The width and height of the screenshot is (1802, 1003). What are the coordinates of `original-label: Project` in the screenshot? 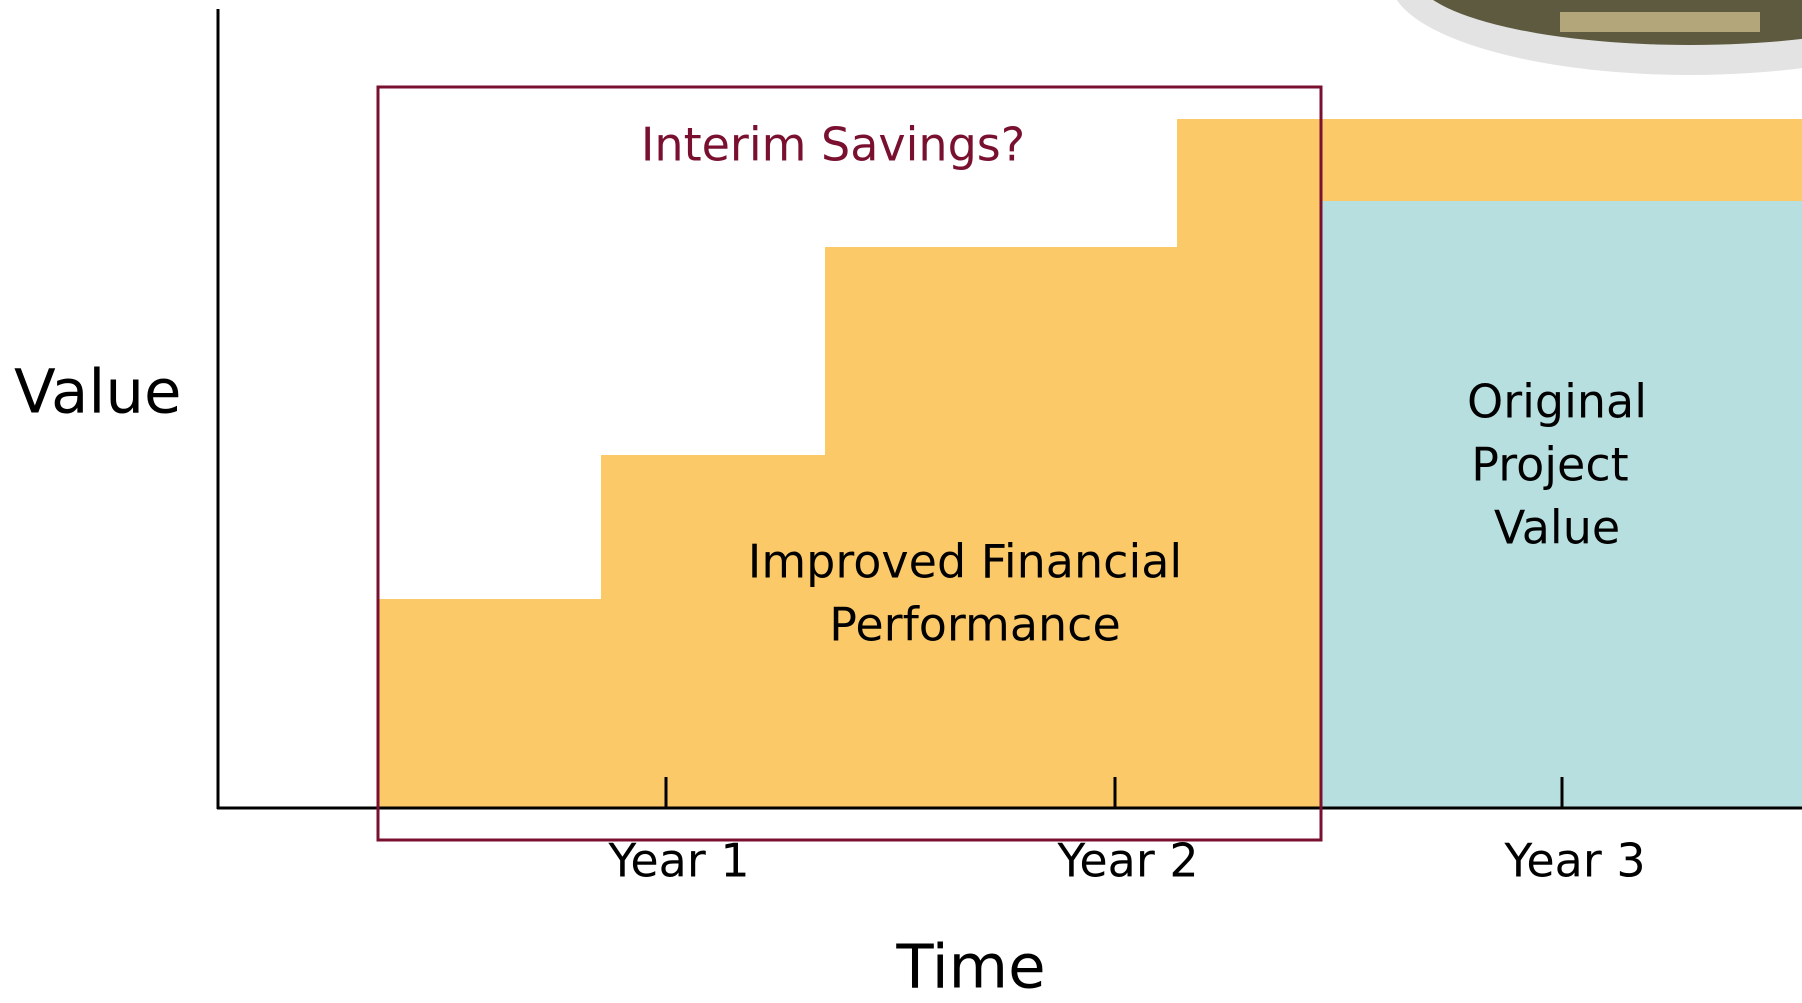 It's located at (1549, 465).